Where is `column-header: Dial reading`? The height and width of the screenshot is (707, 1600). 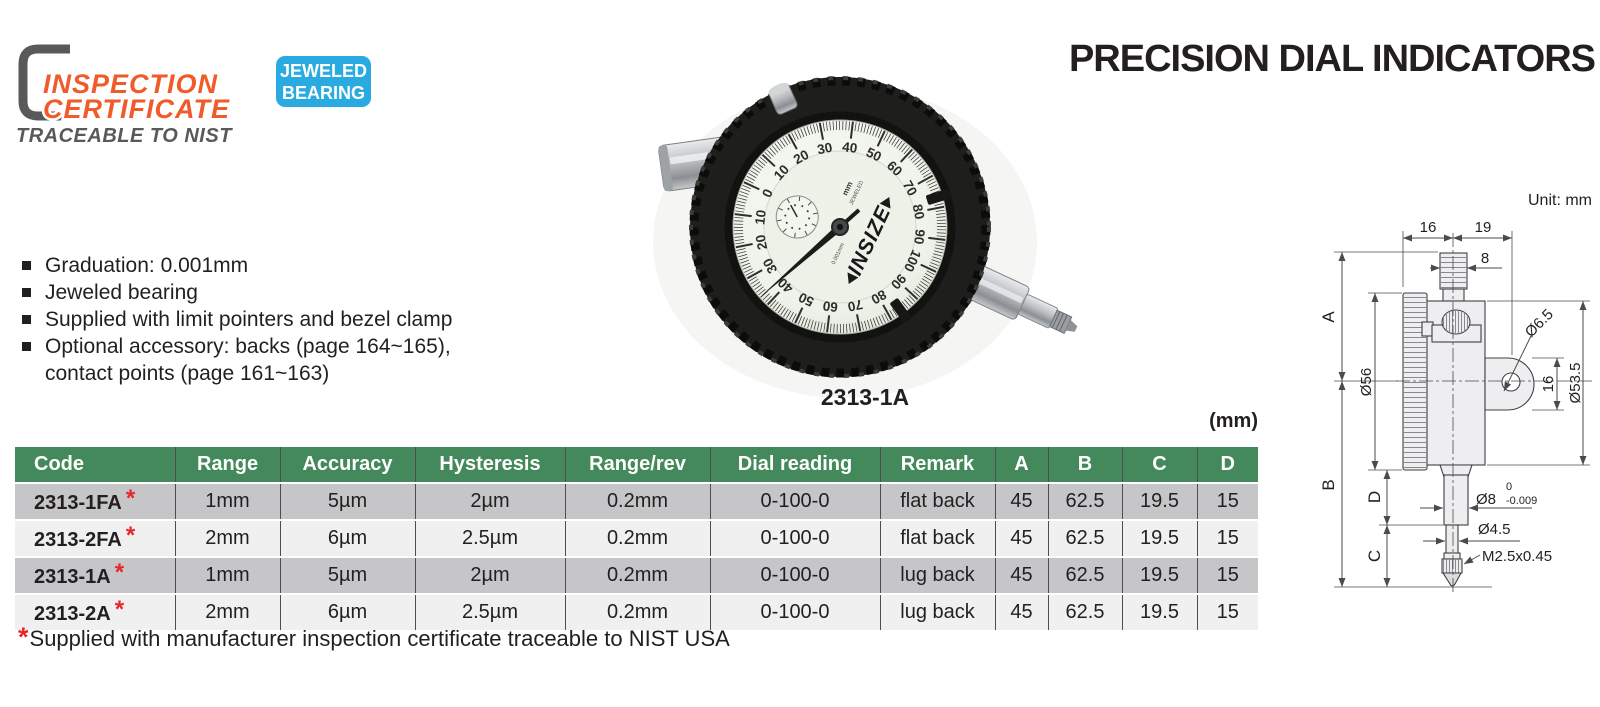
column-header: Dial reading is located at coordinates (794, 465).